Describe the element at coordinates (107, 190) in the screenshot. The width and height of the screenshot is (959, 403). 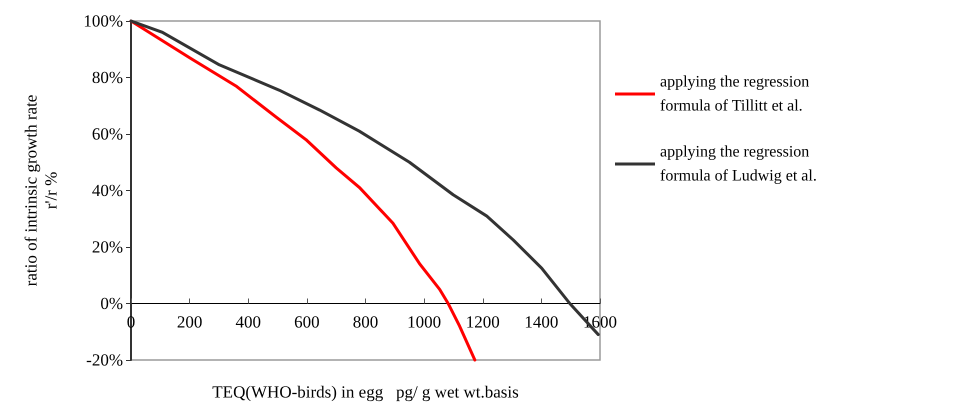
I see `y-tick-label: 40%` at that location.